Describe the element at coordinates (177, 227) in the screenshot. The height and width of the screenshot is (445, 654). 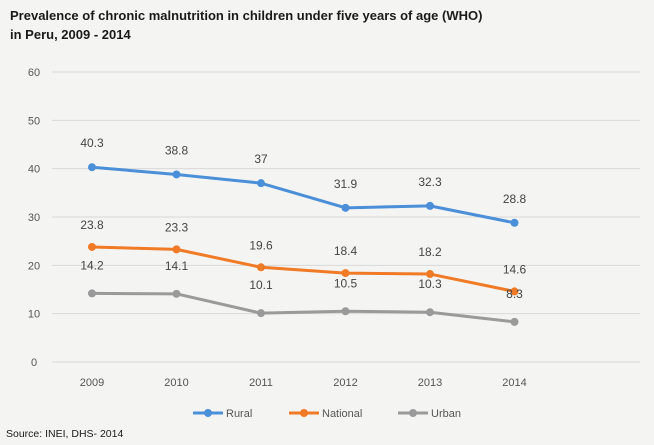
I see `data-label: 23.3` at that location.